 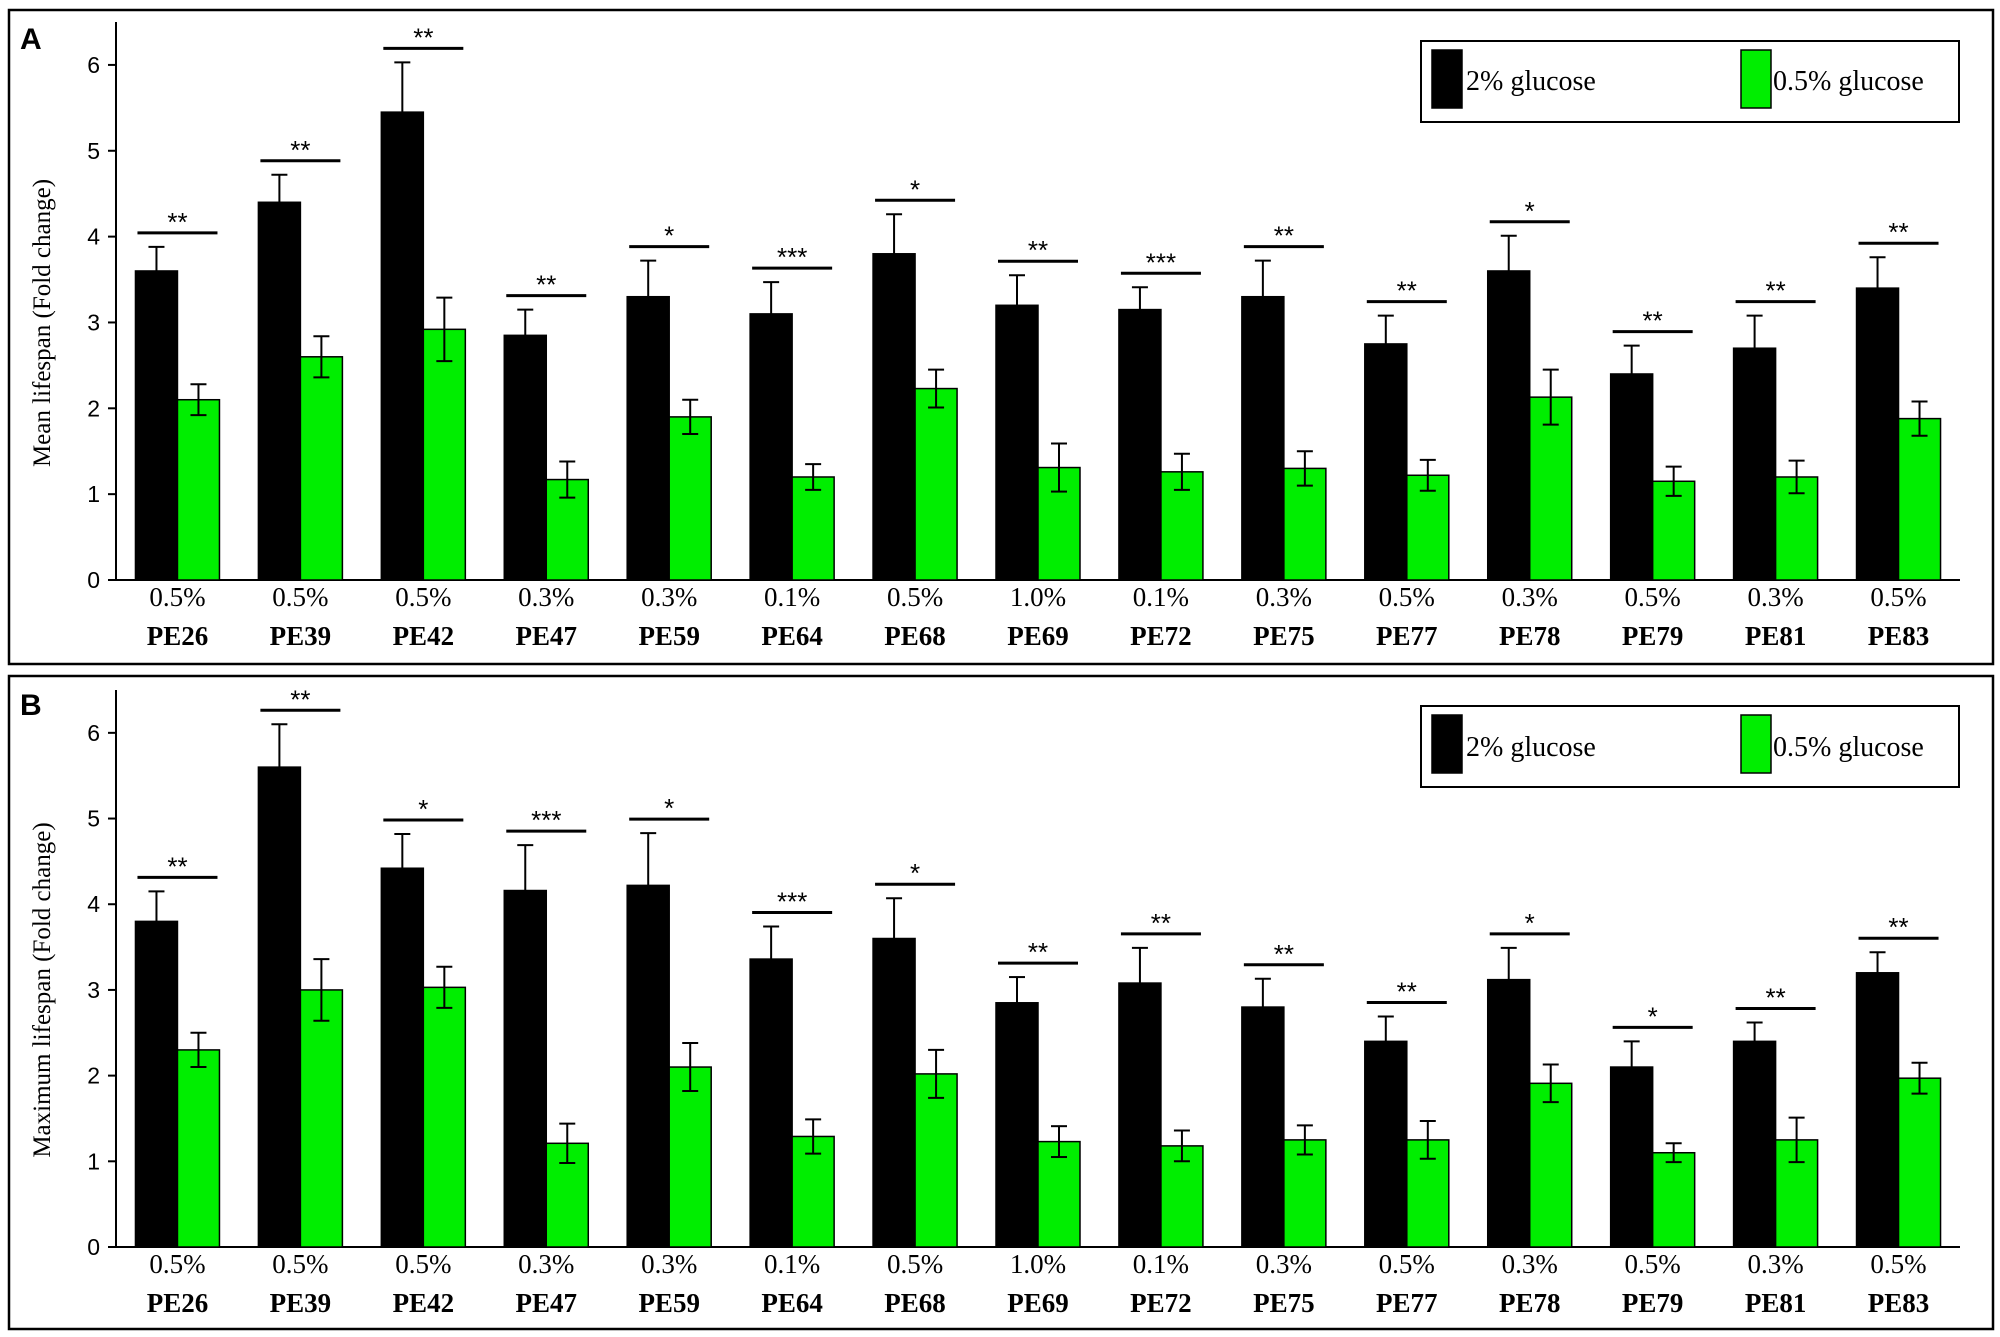 I want to click on y-tick-label: 6, so click(x=93, y=733).